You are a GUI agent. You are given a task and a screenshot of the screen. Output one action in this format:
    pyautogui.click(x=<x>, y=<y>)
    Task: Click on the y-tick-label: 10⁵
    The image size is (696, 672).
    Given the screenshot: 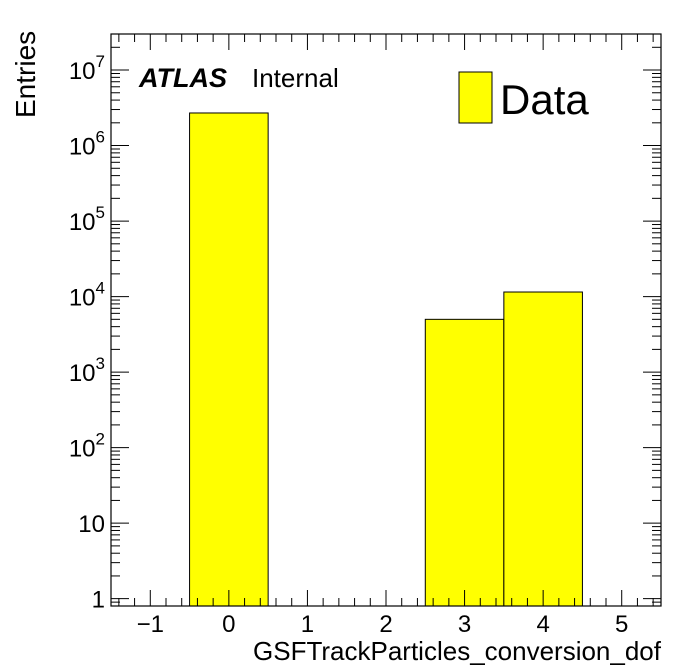 What is the action you would take?
    pyautogui.click(x=87, y=219)
    